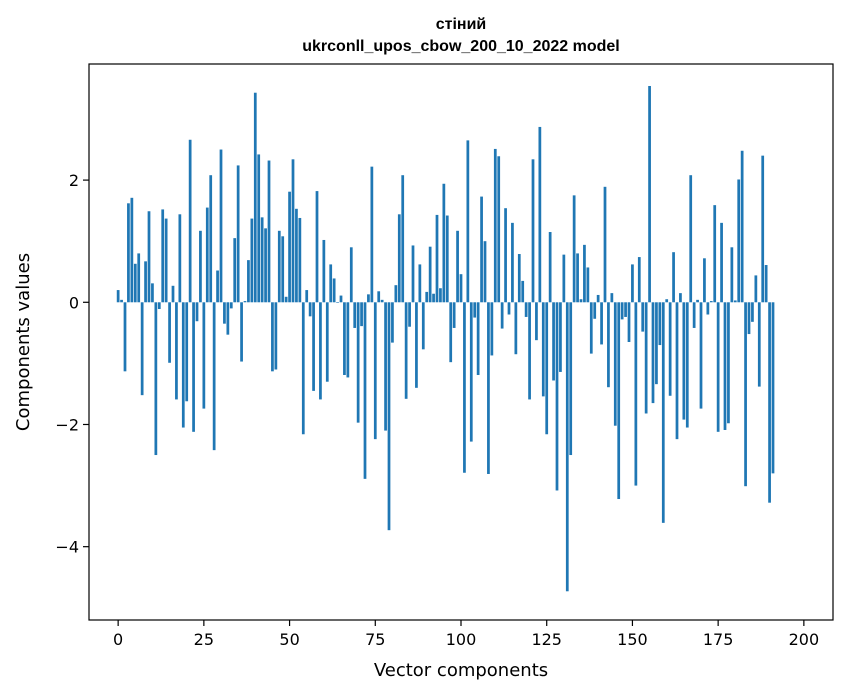 The height and width of the screenshot is (696, 847). I want to click on x-tick-label: 150, so click(632, 639).